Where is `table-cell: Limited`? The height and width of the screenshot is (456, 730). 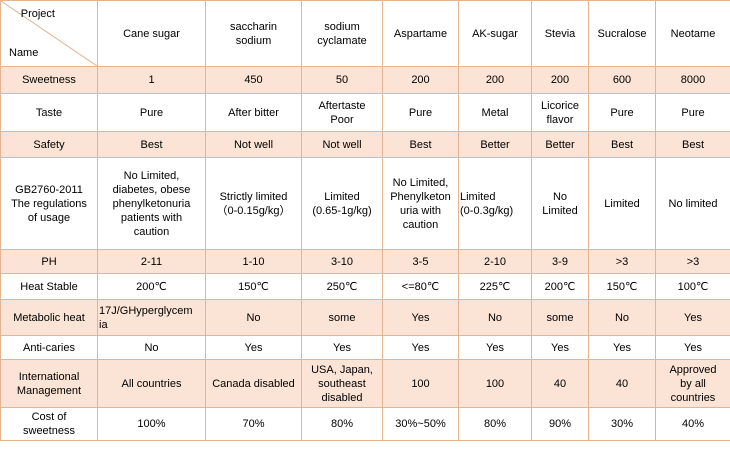 table-cell: Limited is located at coordinates (622, 203).